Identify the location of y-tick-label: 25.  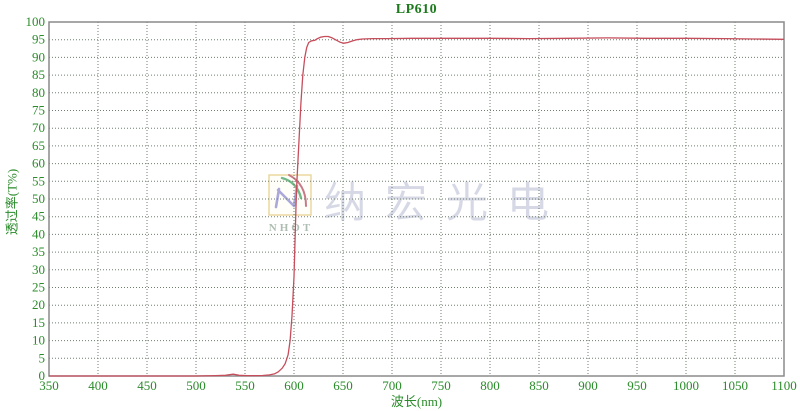
(38, 287).